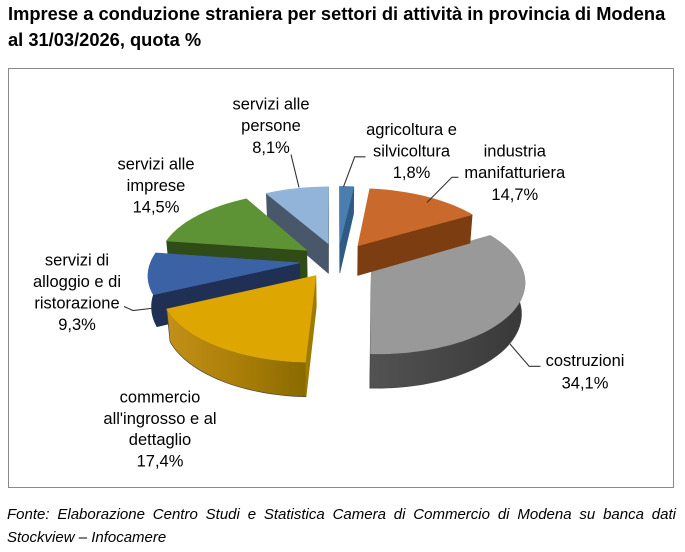 Image resolution: width=685 pixels, height=552 pixels. What do you see at coordinates (160, 440) in the screenshot?
I see `svg-text: dettaglio` at bounding box center [160, 440].